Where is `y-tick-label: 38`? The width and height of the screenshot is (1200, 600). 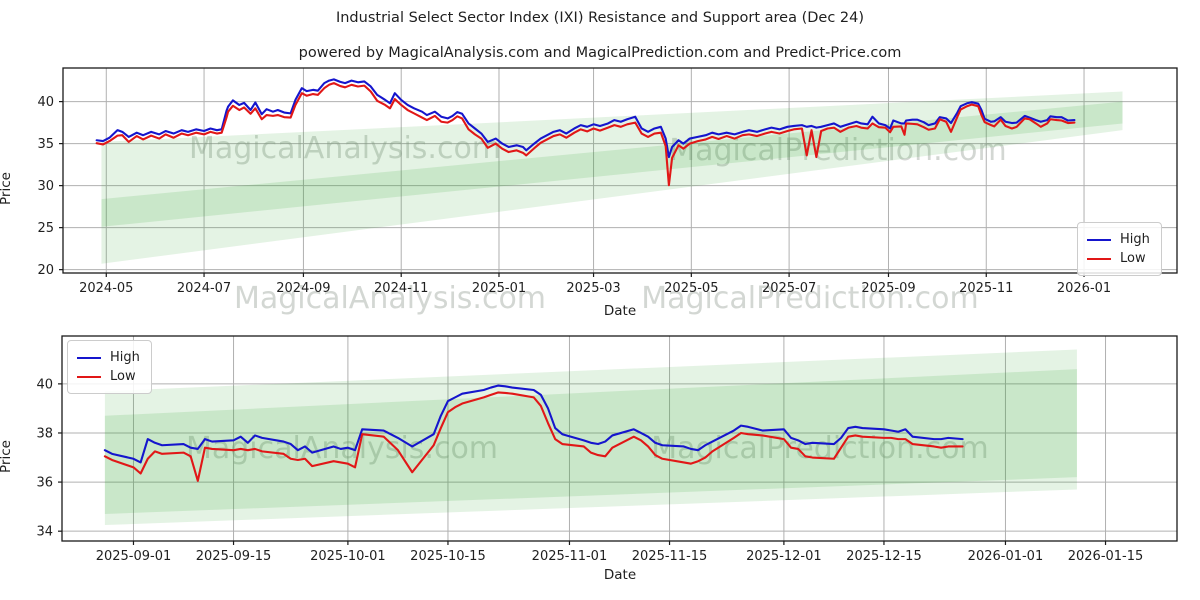 y-tick-label: 38 is located at coordinates (44, 433).